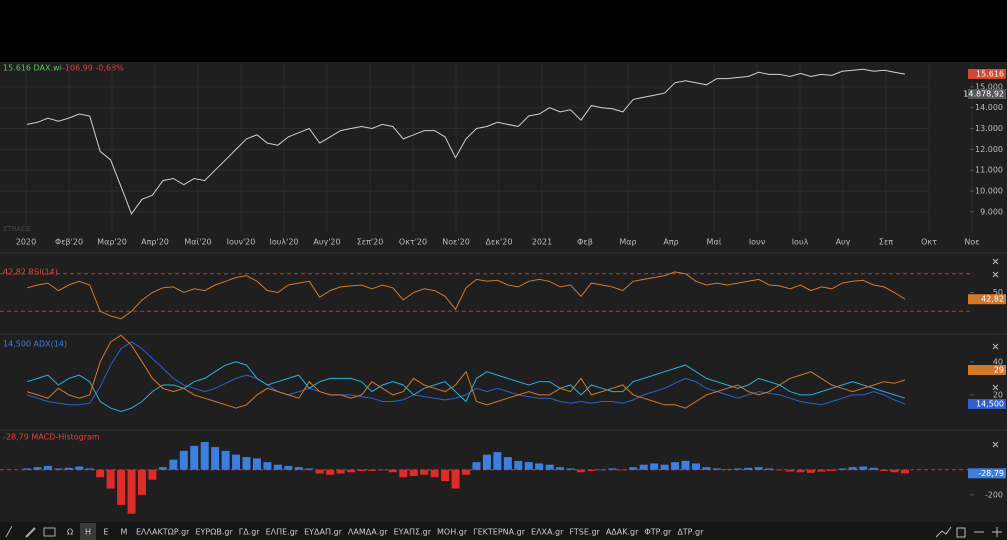  I want to click on x-tick-label: Δεκ'20, so click(499, 242).